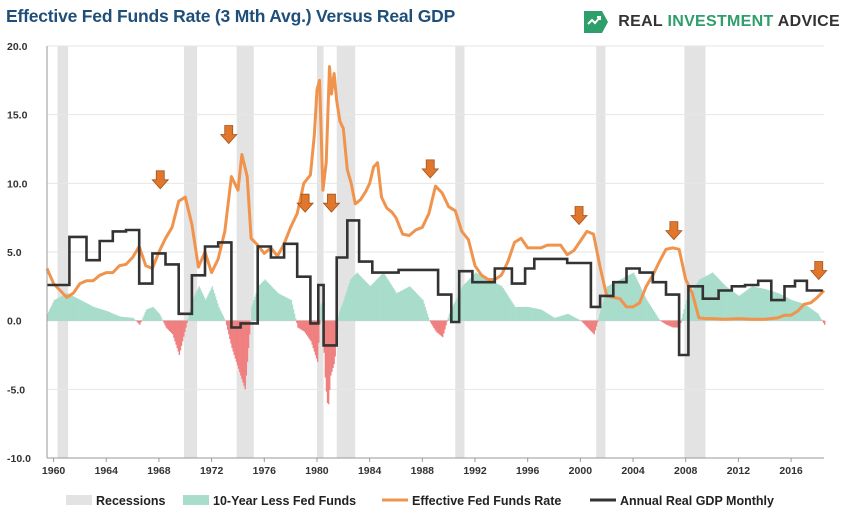  I want to click on legend-label-fed-funds: Effective Fed Funds Rate, so click(486, 501).